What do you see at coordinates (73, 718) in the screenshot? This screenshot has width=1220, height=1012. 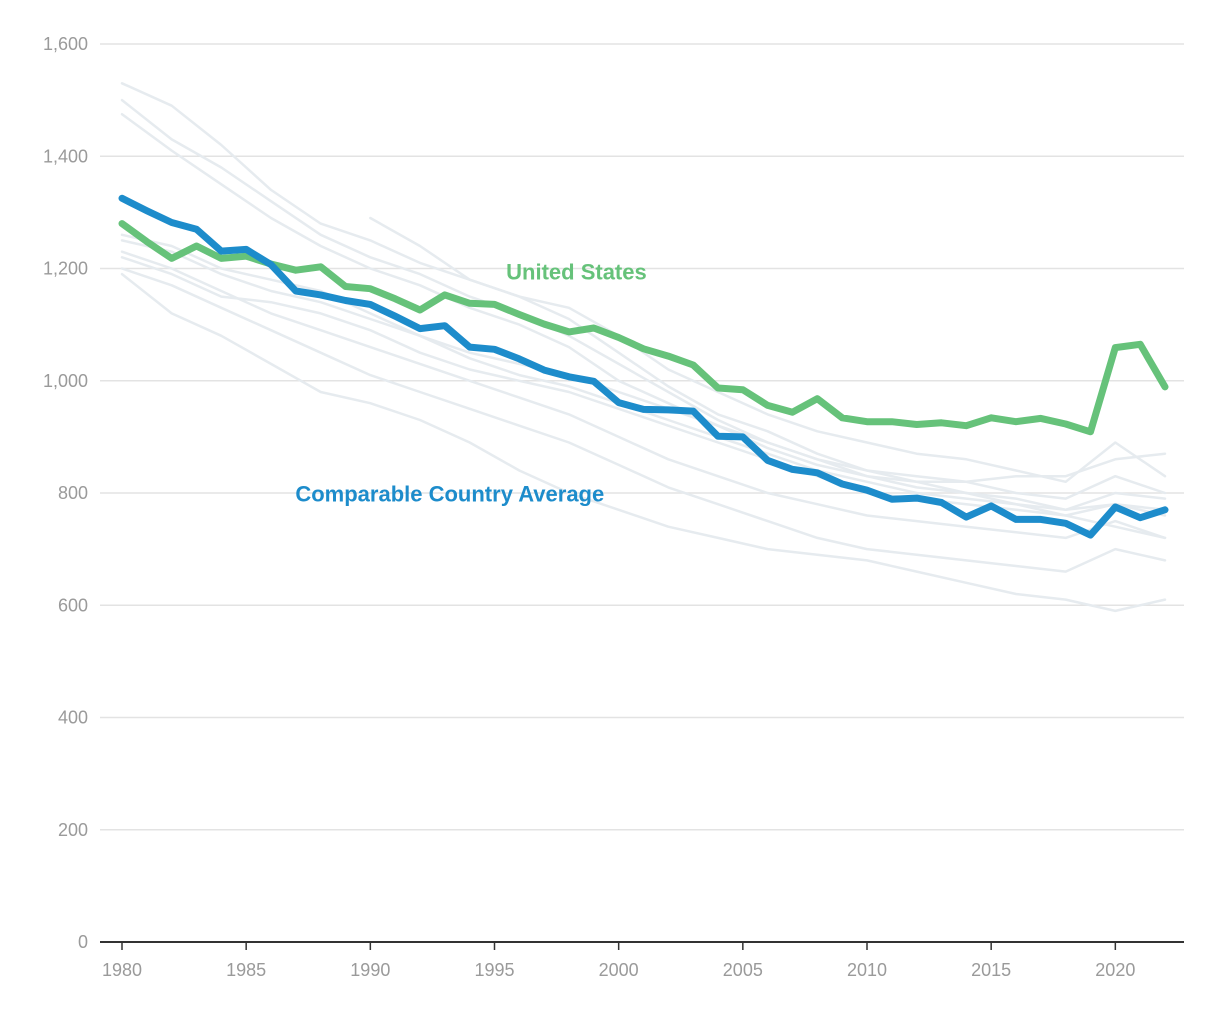 I see `y-tick-label: 400` at bounding box center [73, 718].